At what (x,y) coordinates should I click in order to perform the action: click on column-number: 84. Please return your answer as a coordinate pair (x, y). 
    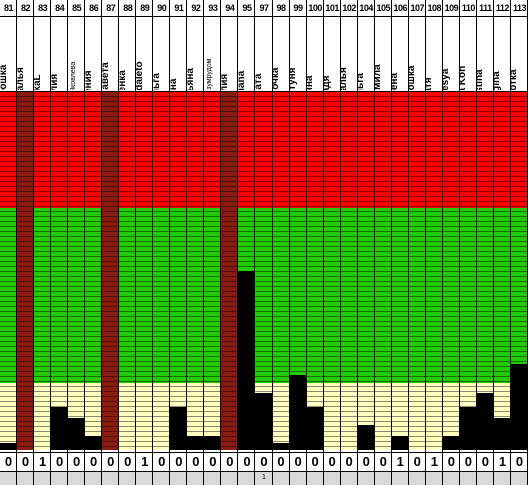
    Looking at the image, I should click on (60, 8).